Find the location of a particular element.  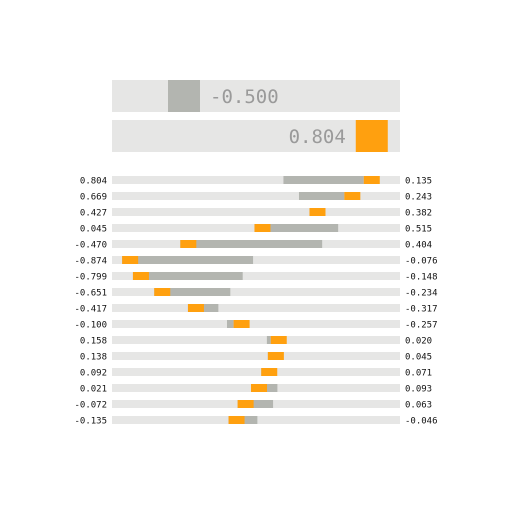

row-left-label: 0.669 is located at coordinates (93, 198).